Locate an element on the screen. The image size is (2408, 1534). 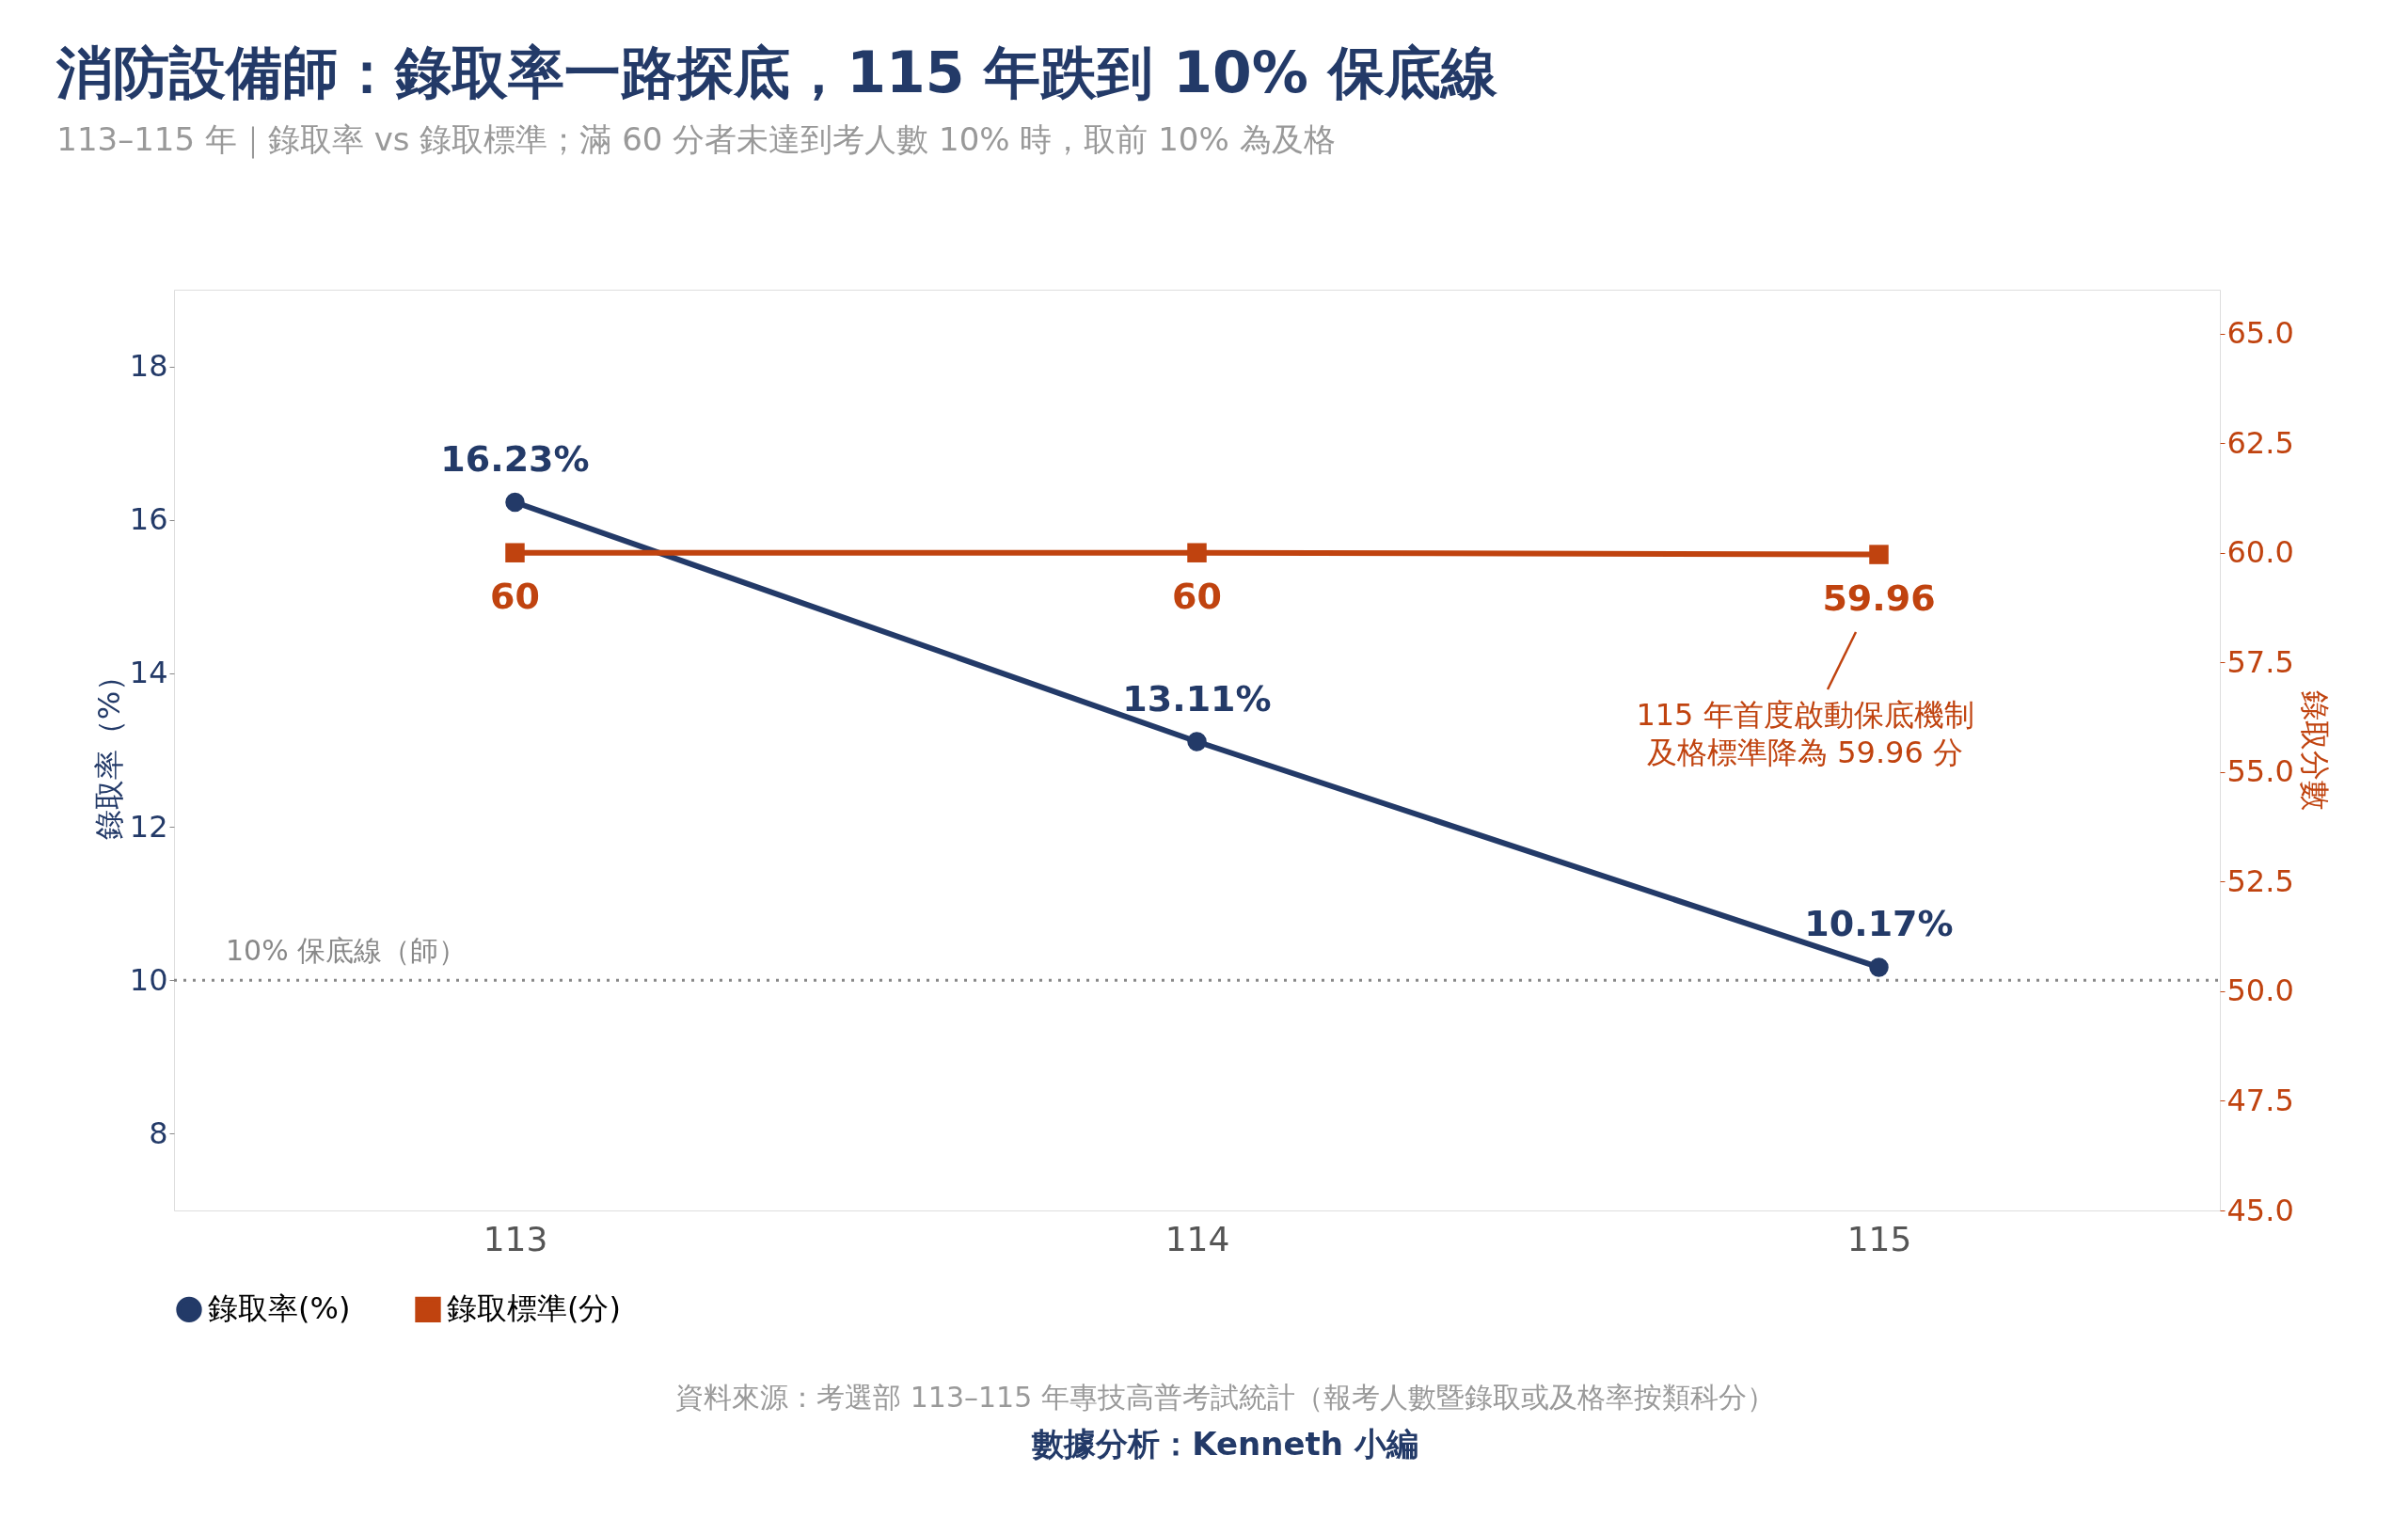
y2-tick-label: 62.5 is located at coordinates (2260, 443).